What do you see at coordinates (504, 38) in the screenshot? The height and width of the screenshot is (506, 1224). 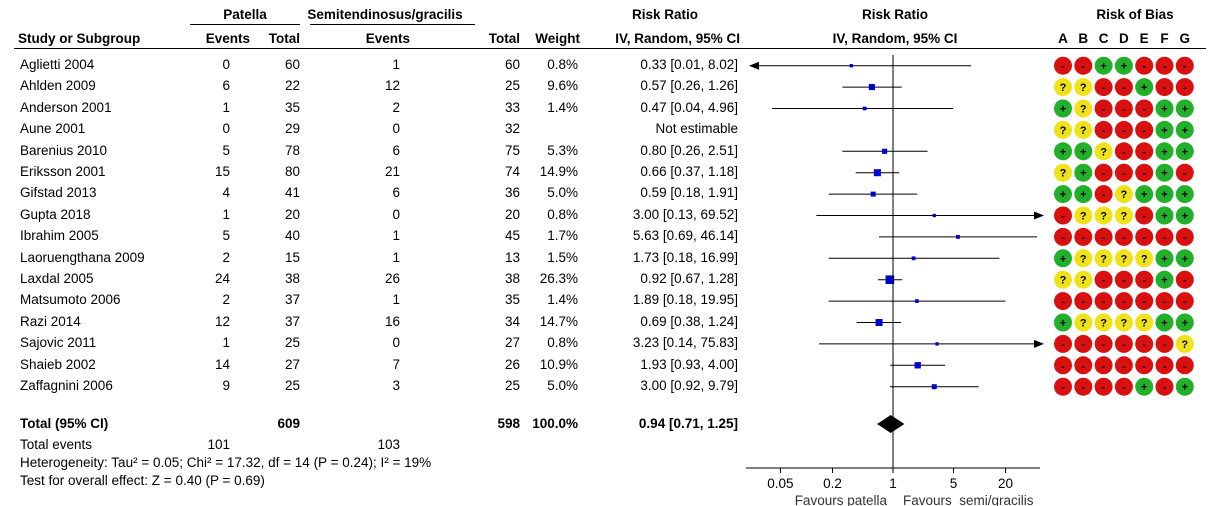 I see `col-total2: Total` at bounding box center [504, 38].